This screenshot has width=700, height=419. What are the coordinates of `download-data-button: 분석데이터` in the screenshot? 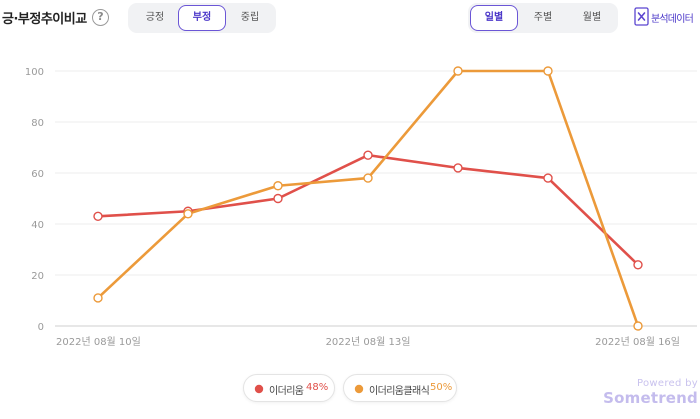 It's located at (667, 17).